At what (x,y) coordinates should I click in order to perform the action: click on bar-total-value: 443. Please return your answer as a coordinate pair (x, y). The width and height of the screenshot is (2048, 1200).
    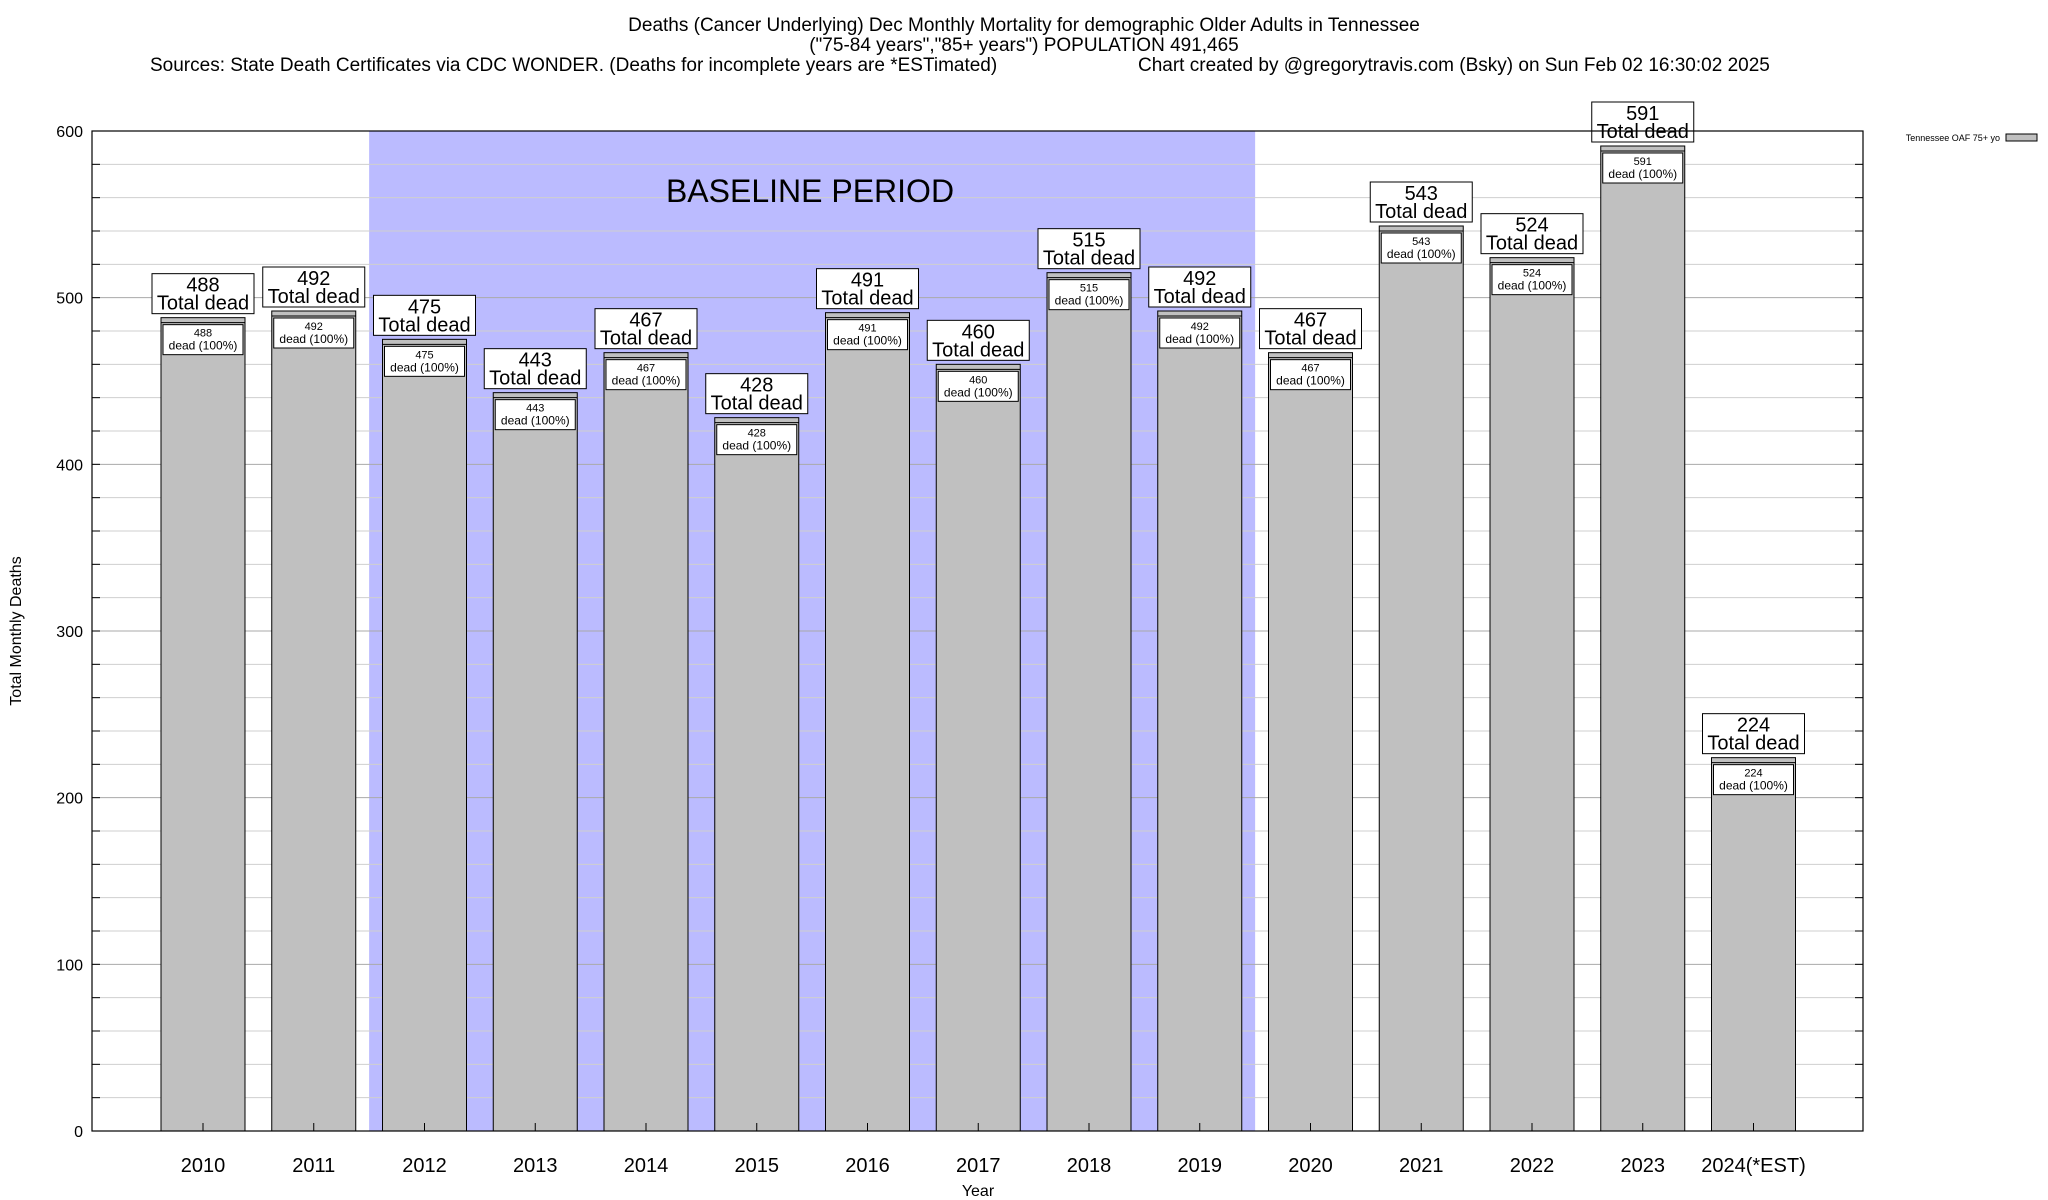
    Looking at the image, I should click on (535, 361).